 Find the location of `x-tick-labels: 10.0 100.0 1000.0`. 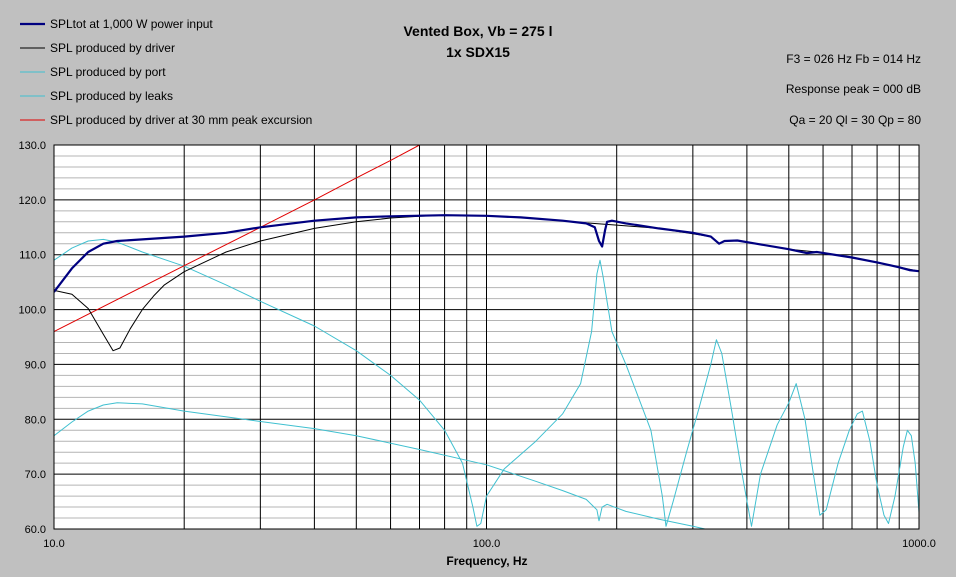

x-tick-labels: 10.0 100.0 1000.0 is located at coordinates (489, 544).